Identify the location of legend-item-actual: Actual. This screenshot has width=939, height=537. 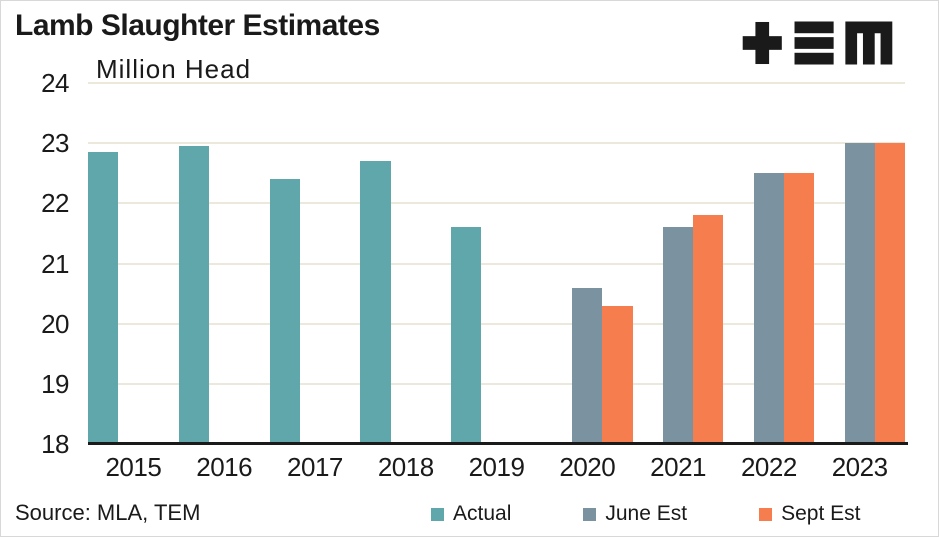
(471, 514).